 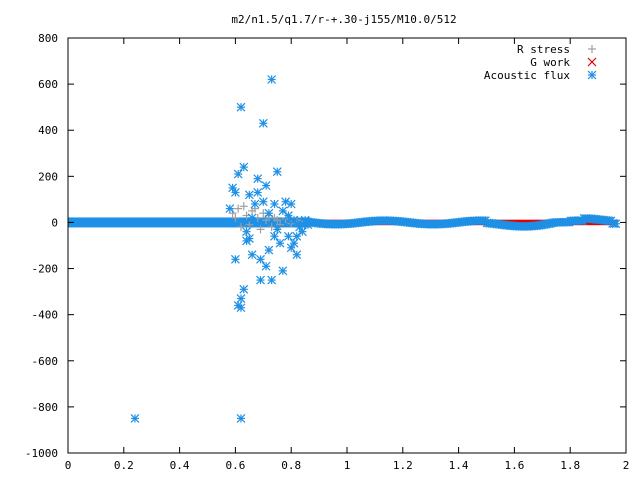 What do you see at coordinates (403, 465) in the screenshot?
I see `x-tick-label: 1.2` at bounding box center [403, 465].